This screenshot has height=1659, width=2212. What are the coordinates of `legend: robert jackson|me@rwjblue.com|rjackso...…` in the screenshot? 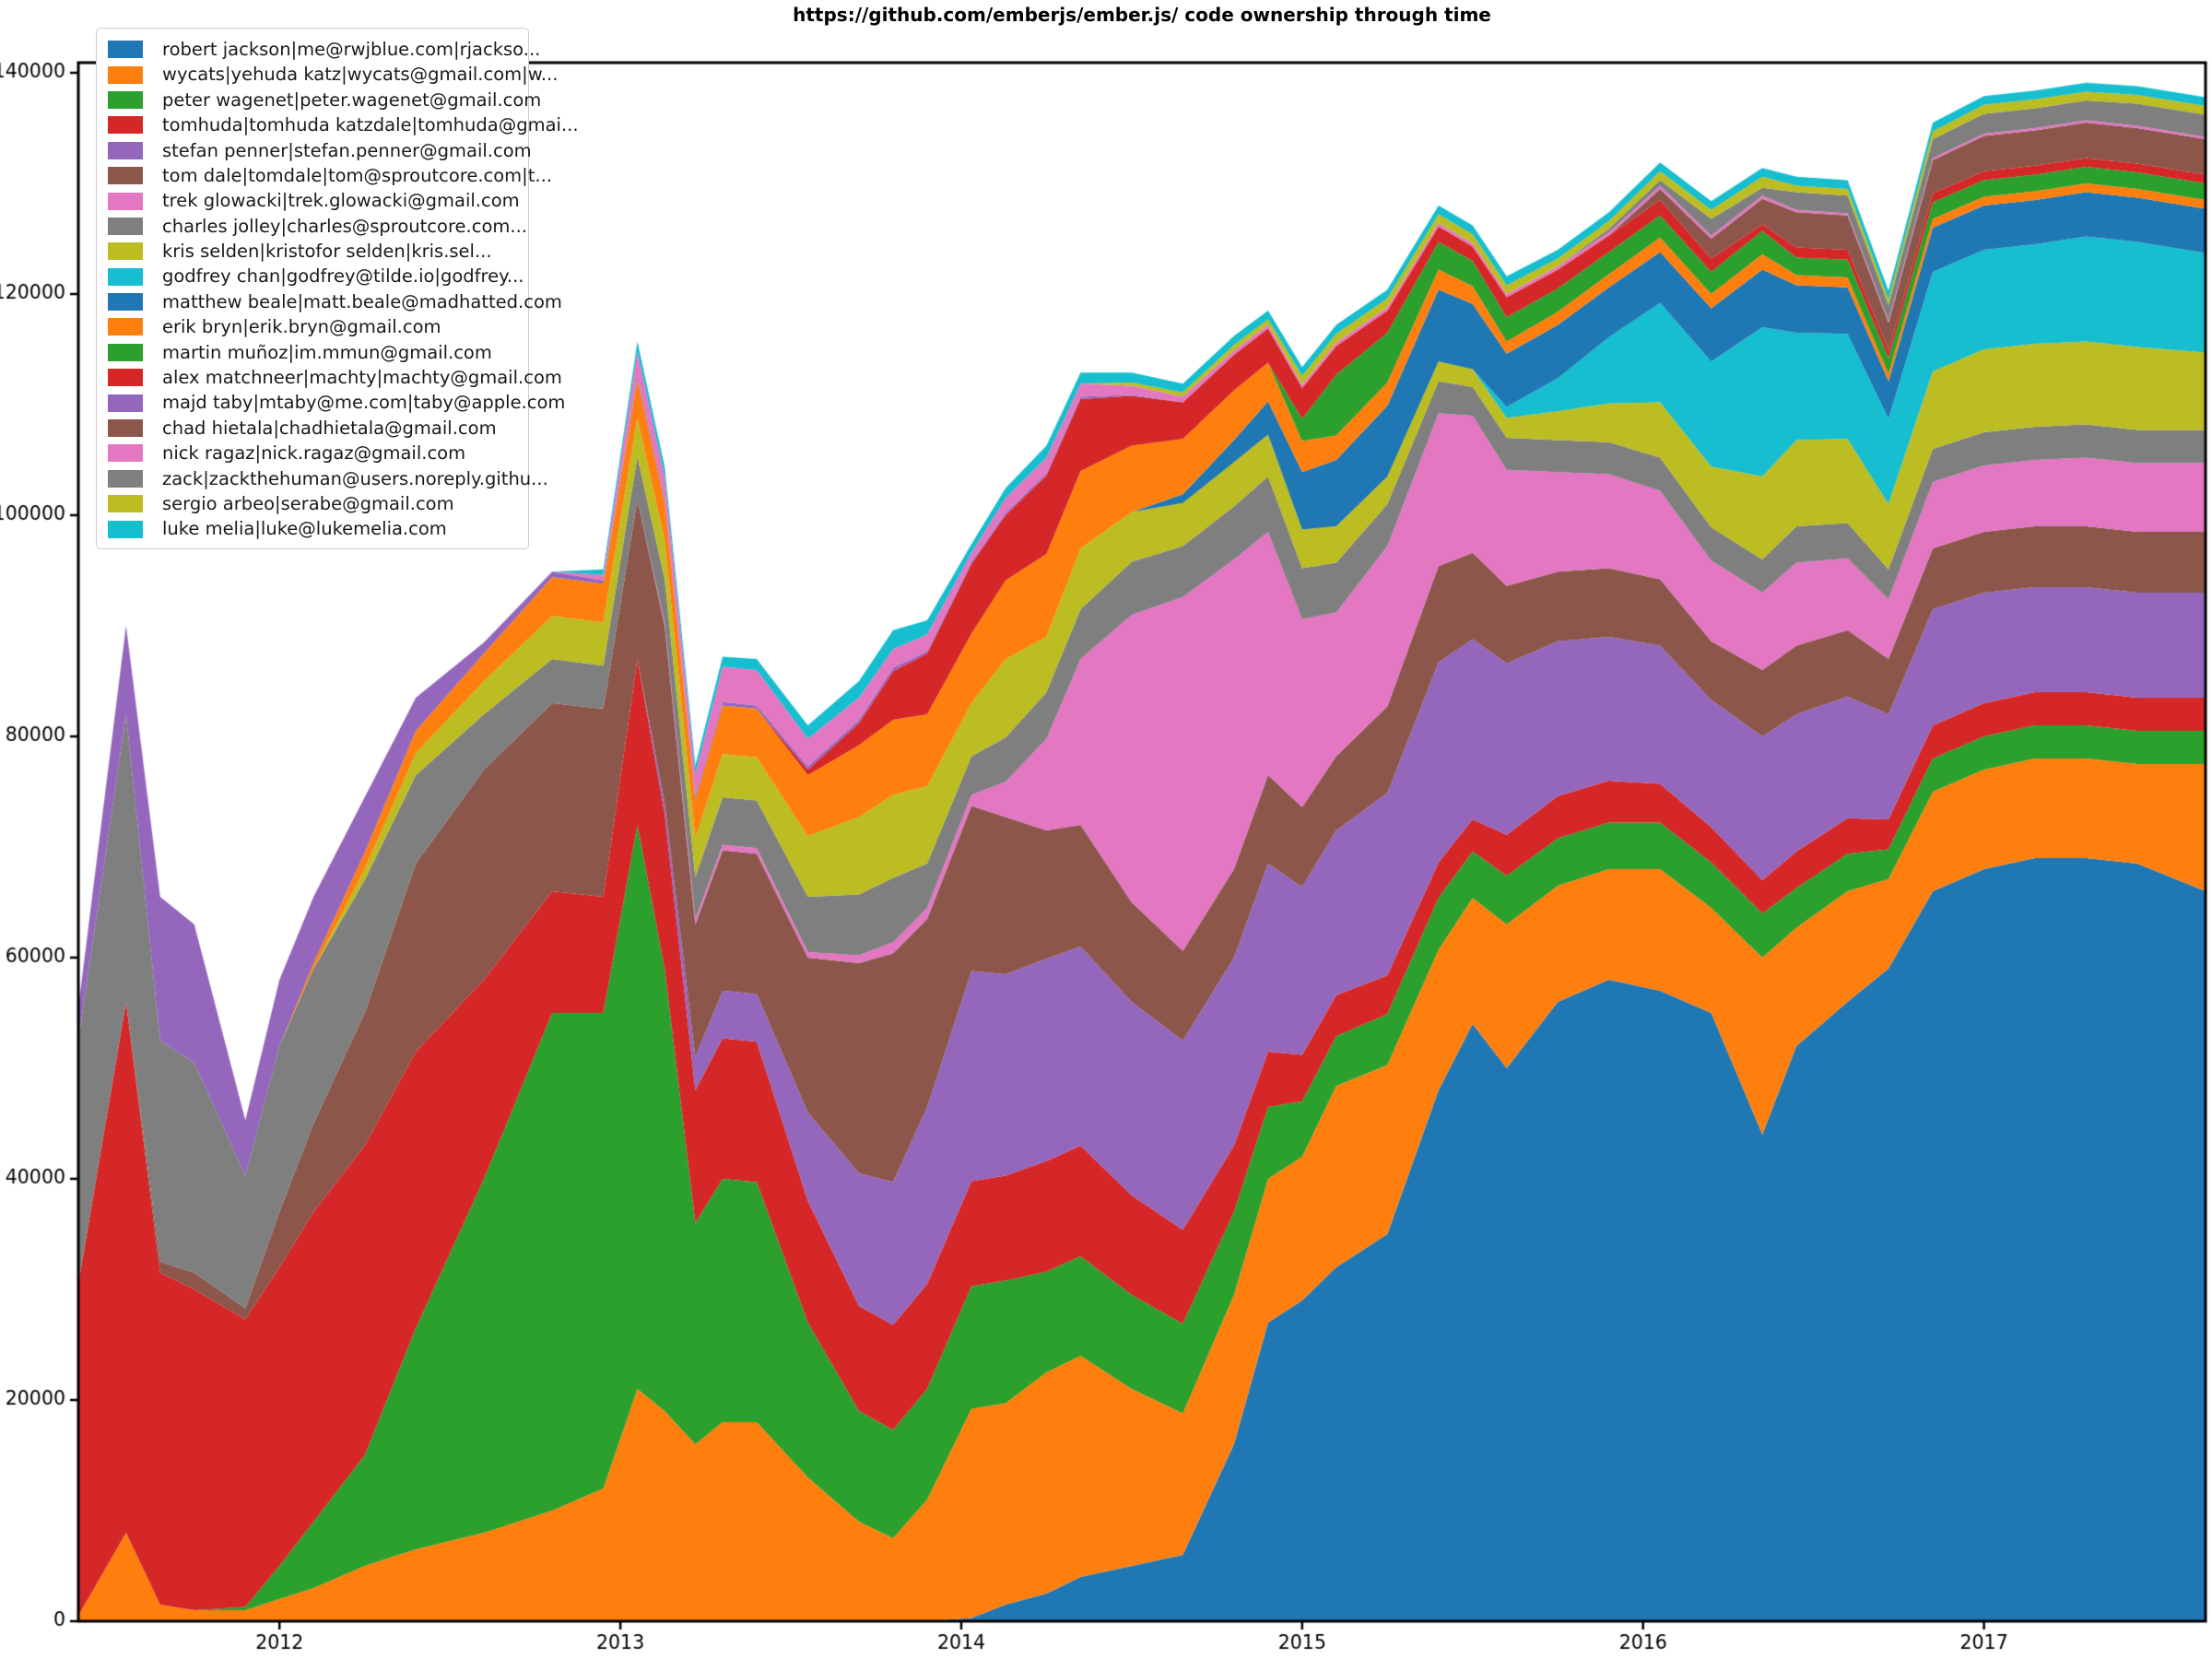 It's located at (337, 288).